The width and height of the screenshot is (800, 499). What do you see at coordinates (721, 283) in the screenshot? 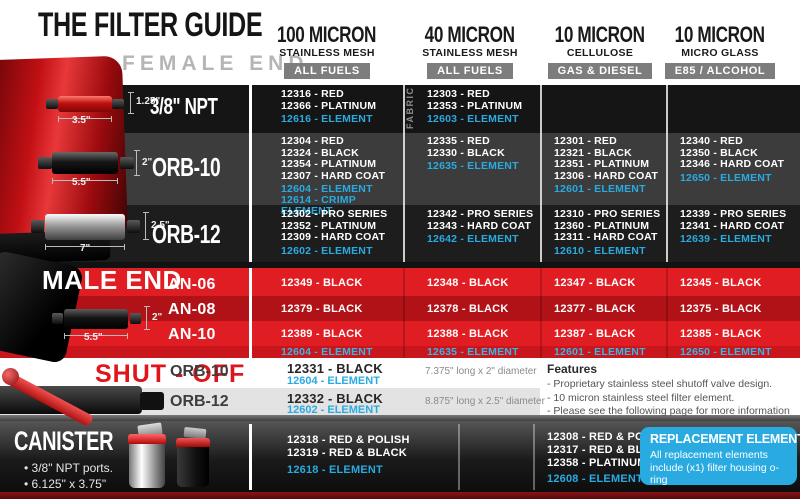
I see `part-number: 12345 - BLACK` at bounding box center [721, 283].